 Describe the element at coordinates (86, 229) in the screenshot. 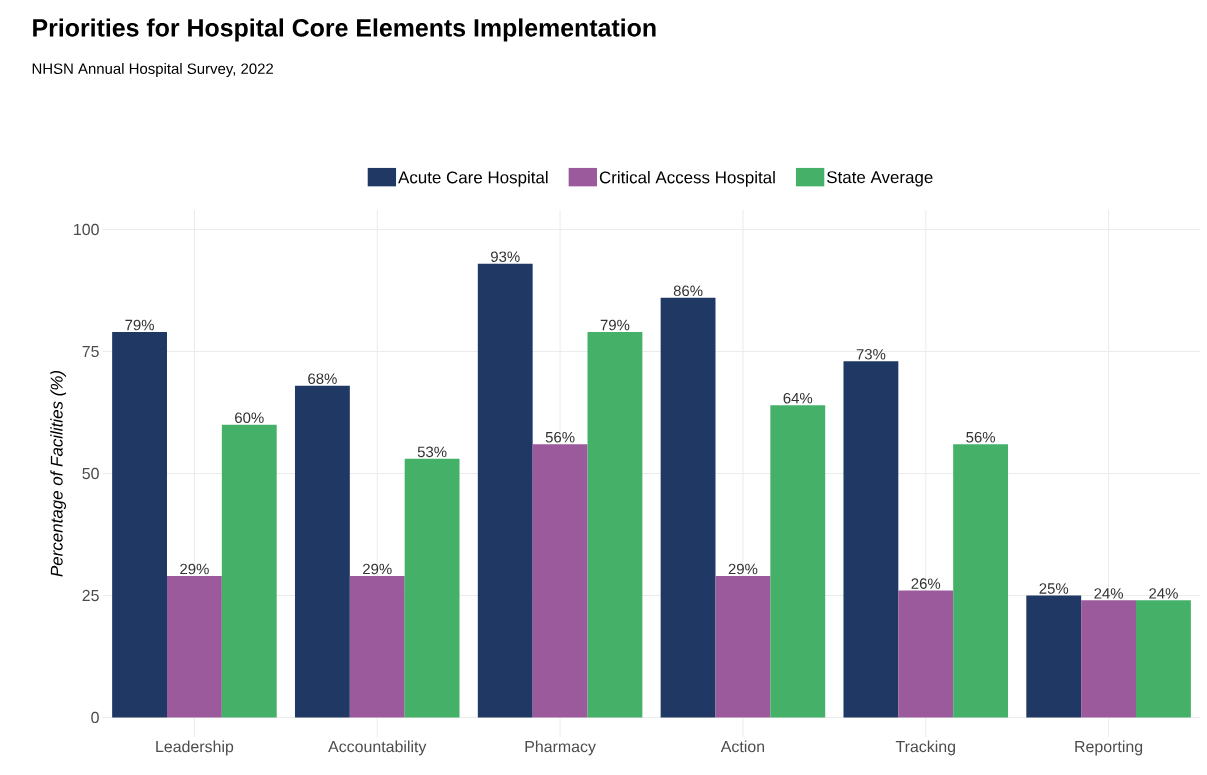

I see `y-tick-label: 100` at that location.